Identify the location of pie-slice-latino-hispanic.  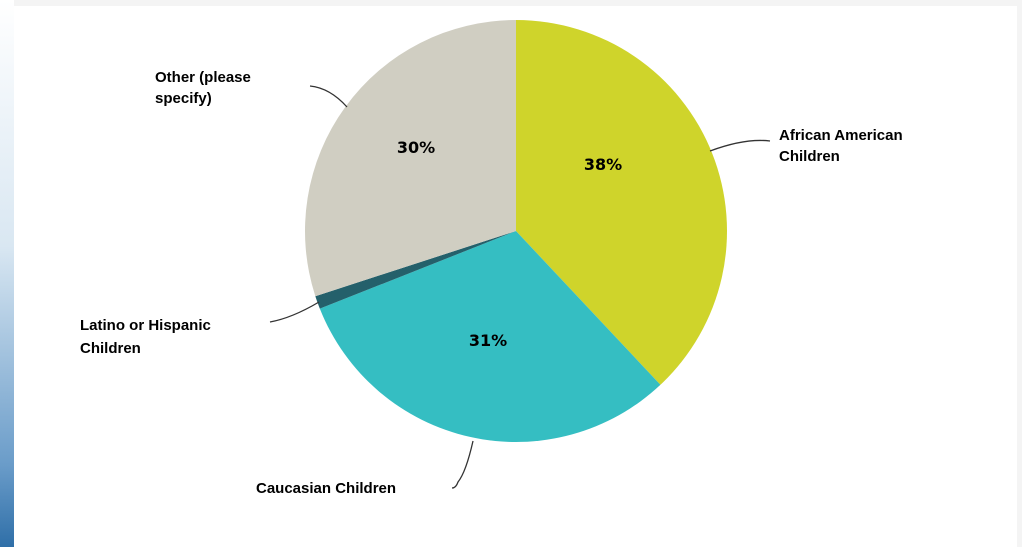
(415, 270).